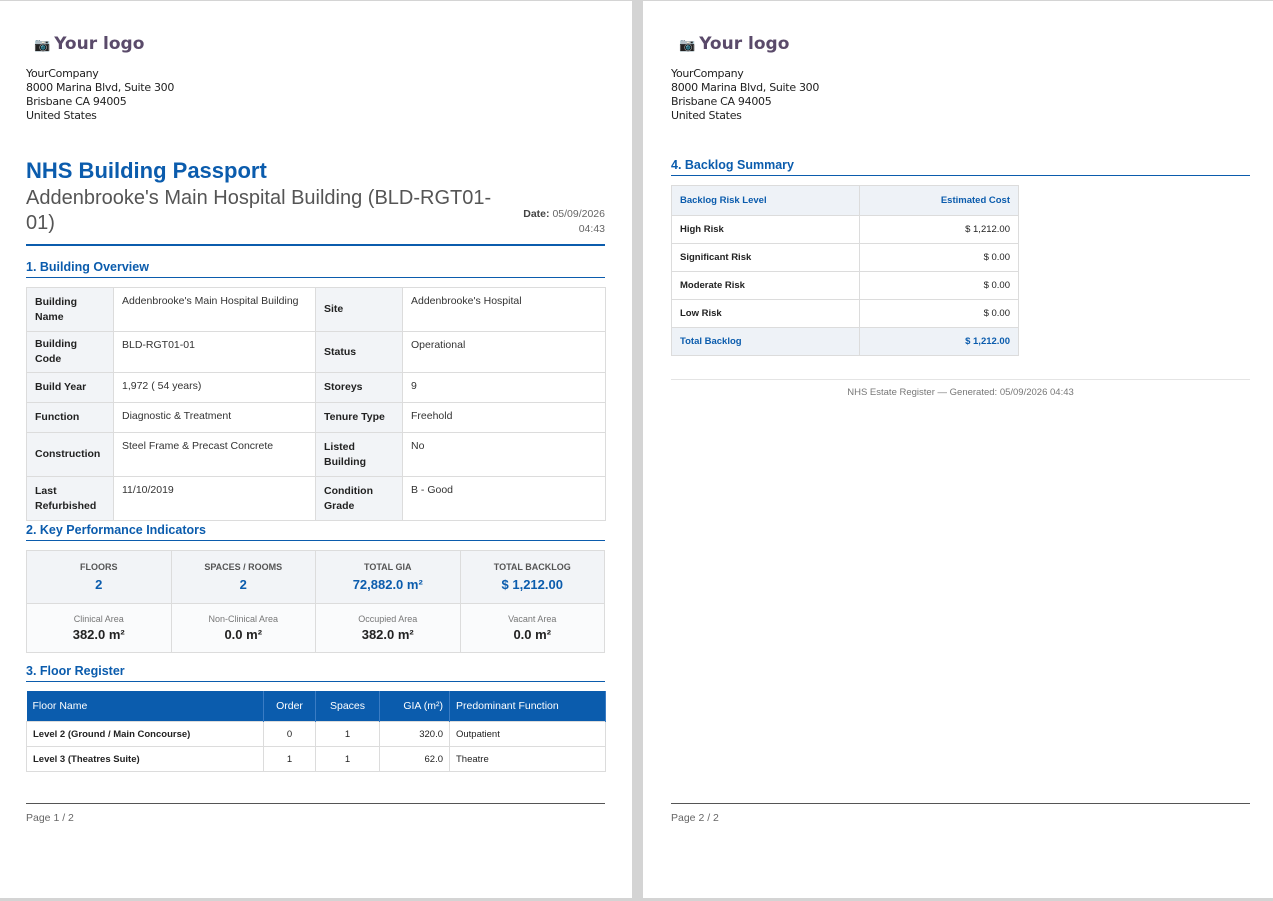 The image size is (1273, 901). I want to click on total-cost: $ 1,212.00, so click(939, 341).